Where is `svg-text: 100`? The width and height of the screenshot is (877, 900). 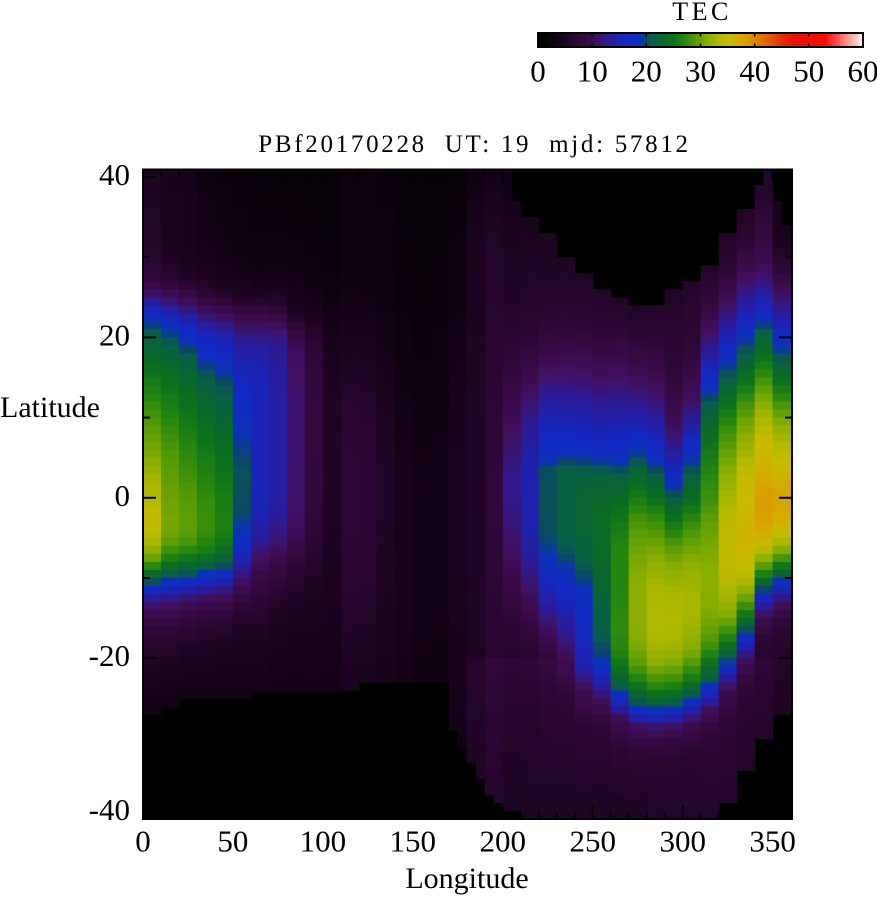 svg-text: 100 is located at coordinates (323, 841).